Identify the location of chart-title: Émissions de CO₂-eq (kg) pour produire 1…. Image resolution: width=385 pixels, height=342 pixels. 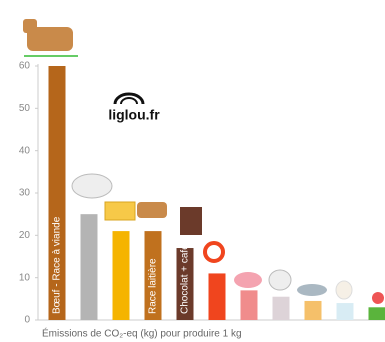
(142, 333).